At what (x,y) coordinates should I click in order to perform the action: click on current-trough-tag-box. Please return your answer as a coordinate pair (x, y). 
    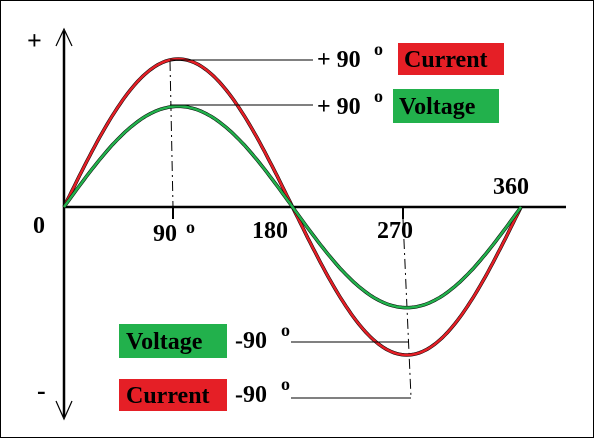
    Looking at the image, I should click on (173, 395).